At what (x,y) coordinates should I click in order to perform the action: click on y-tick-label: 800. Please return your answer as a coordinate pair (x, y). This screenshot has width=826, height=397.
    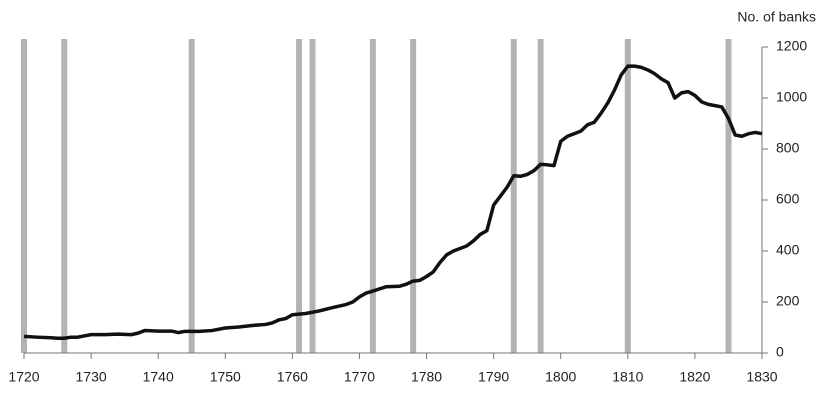
    Looking at the image, I should click on (788, 148).